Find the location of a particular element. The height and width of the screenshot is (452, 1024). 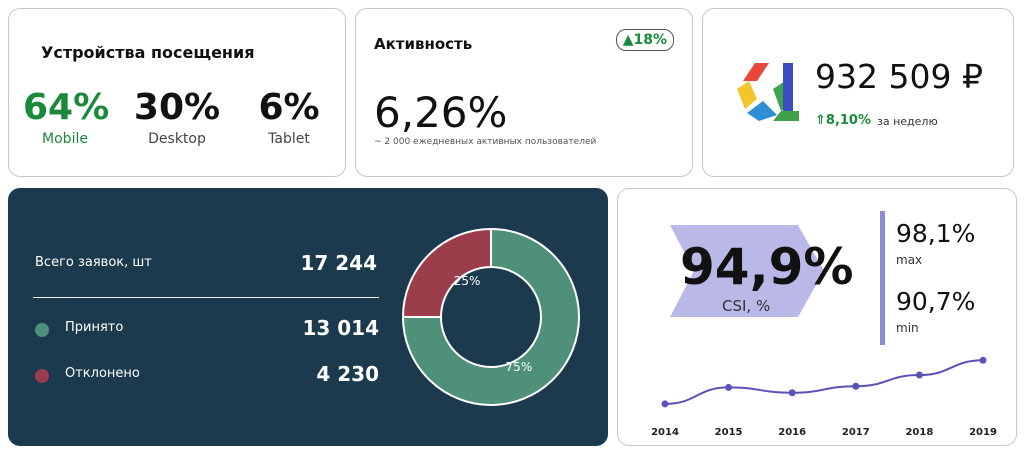

activity-value: 6,26% is located at coordinates (441, 112).